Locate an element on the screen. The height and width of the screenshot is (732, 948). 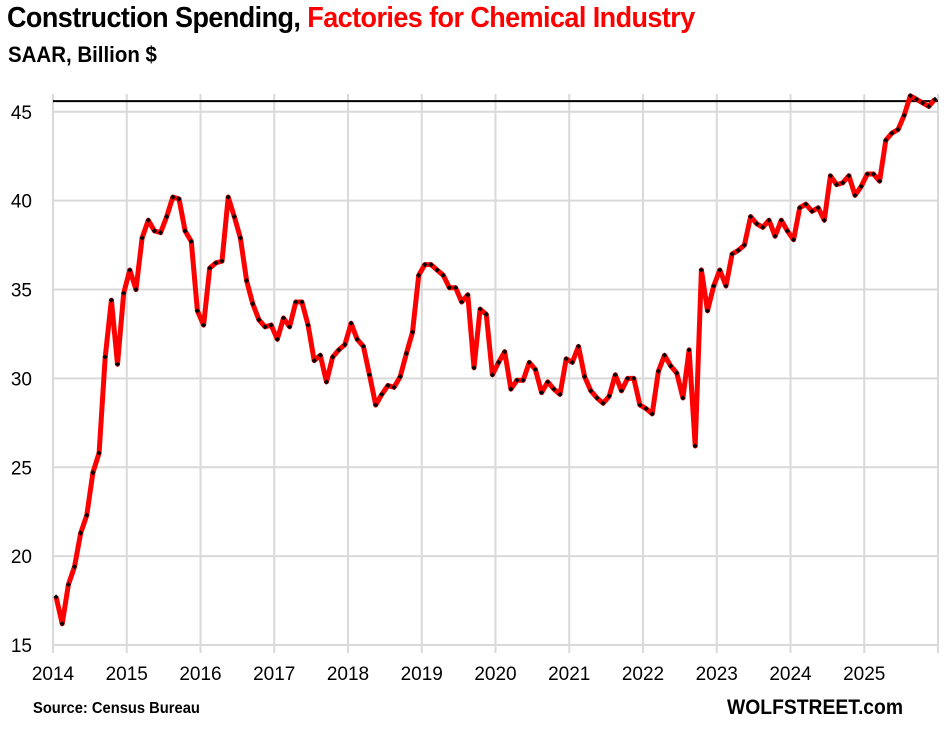
y-tick-label: 45 is located at coordinates (21, 113).